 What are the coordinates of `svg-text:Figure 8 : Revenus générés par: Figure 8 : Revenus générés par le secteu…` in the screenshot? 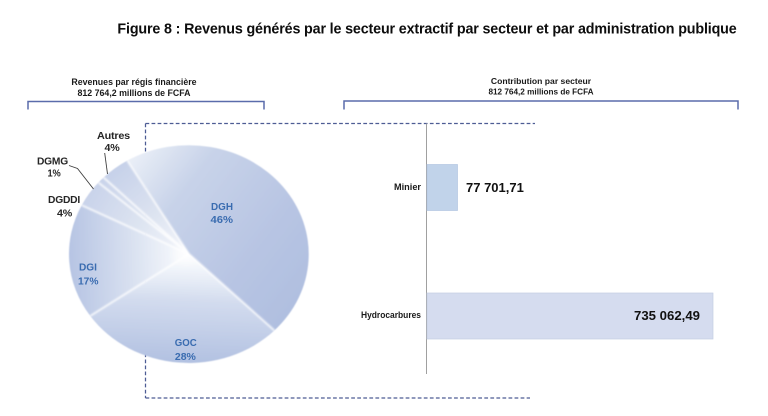 It's located at (426, 30).